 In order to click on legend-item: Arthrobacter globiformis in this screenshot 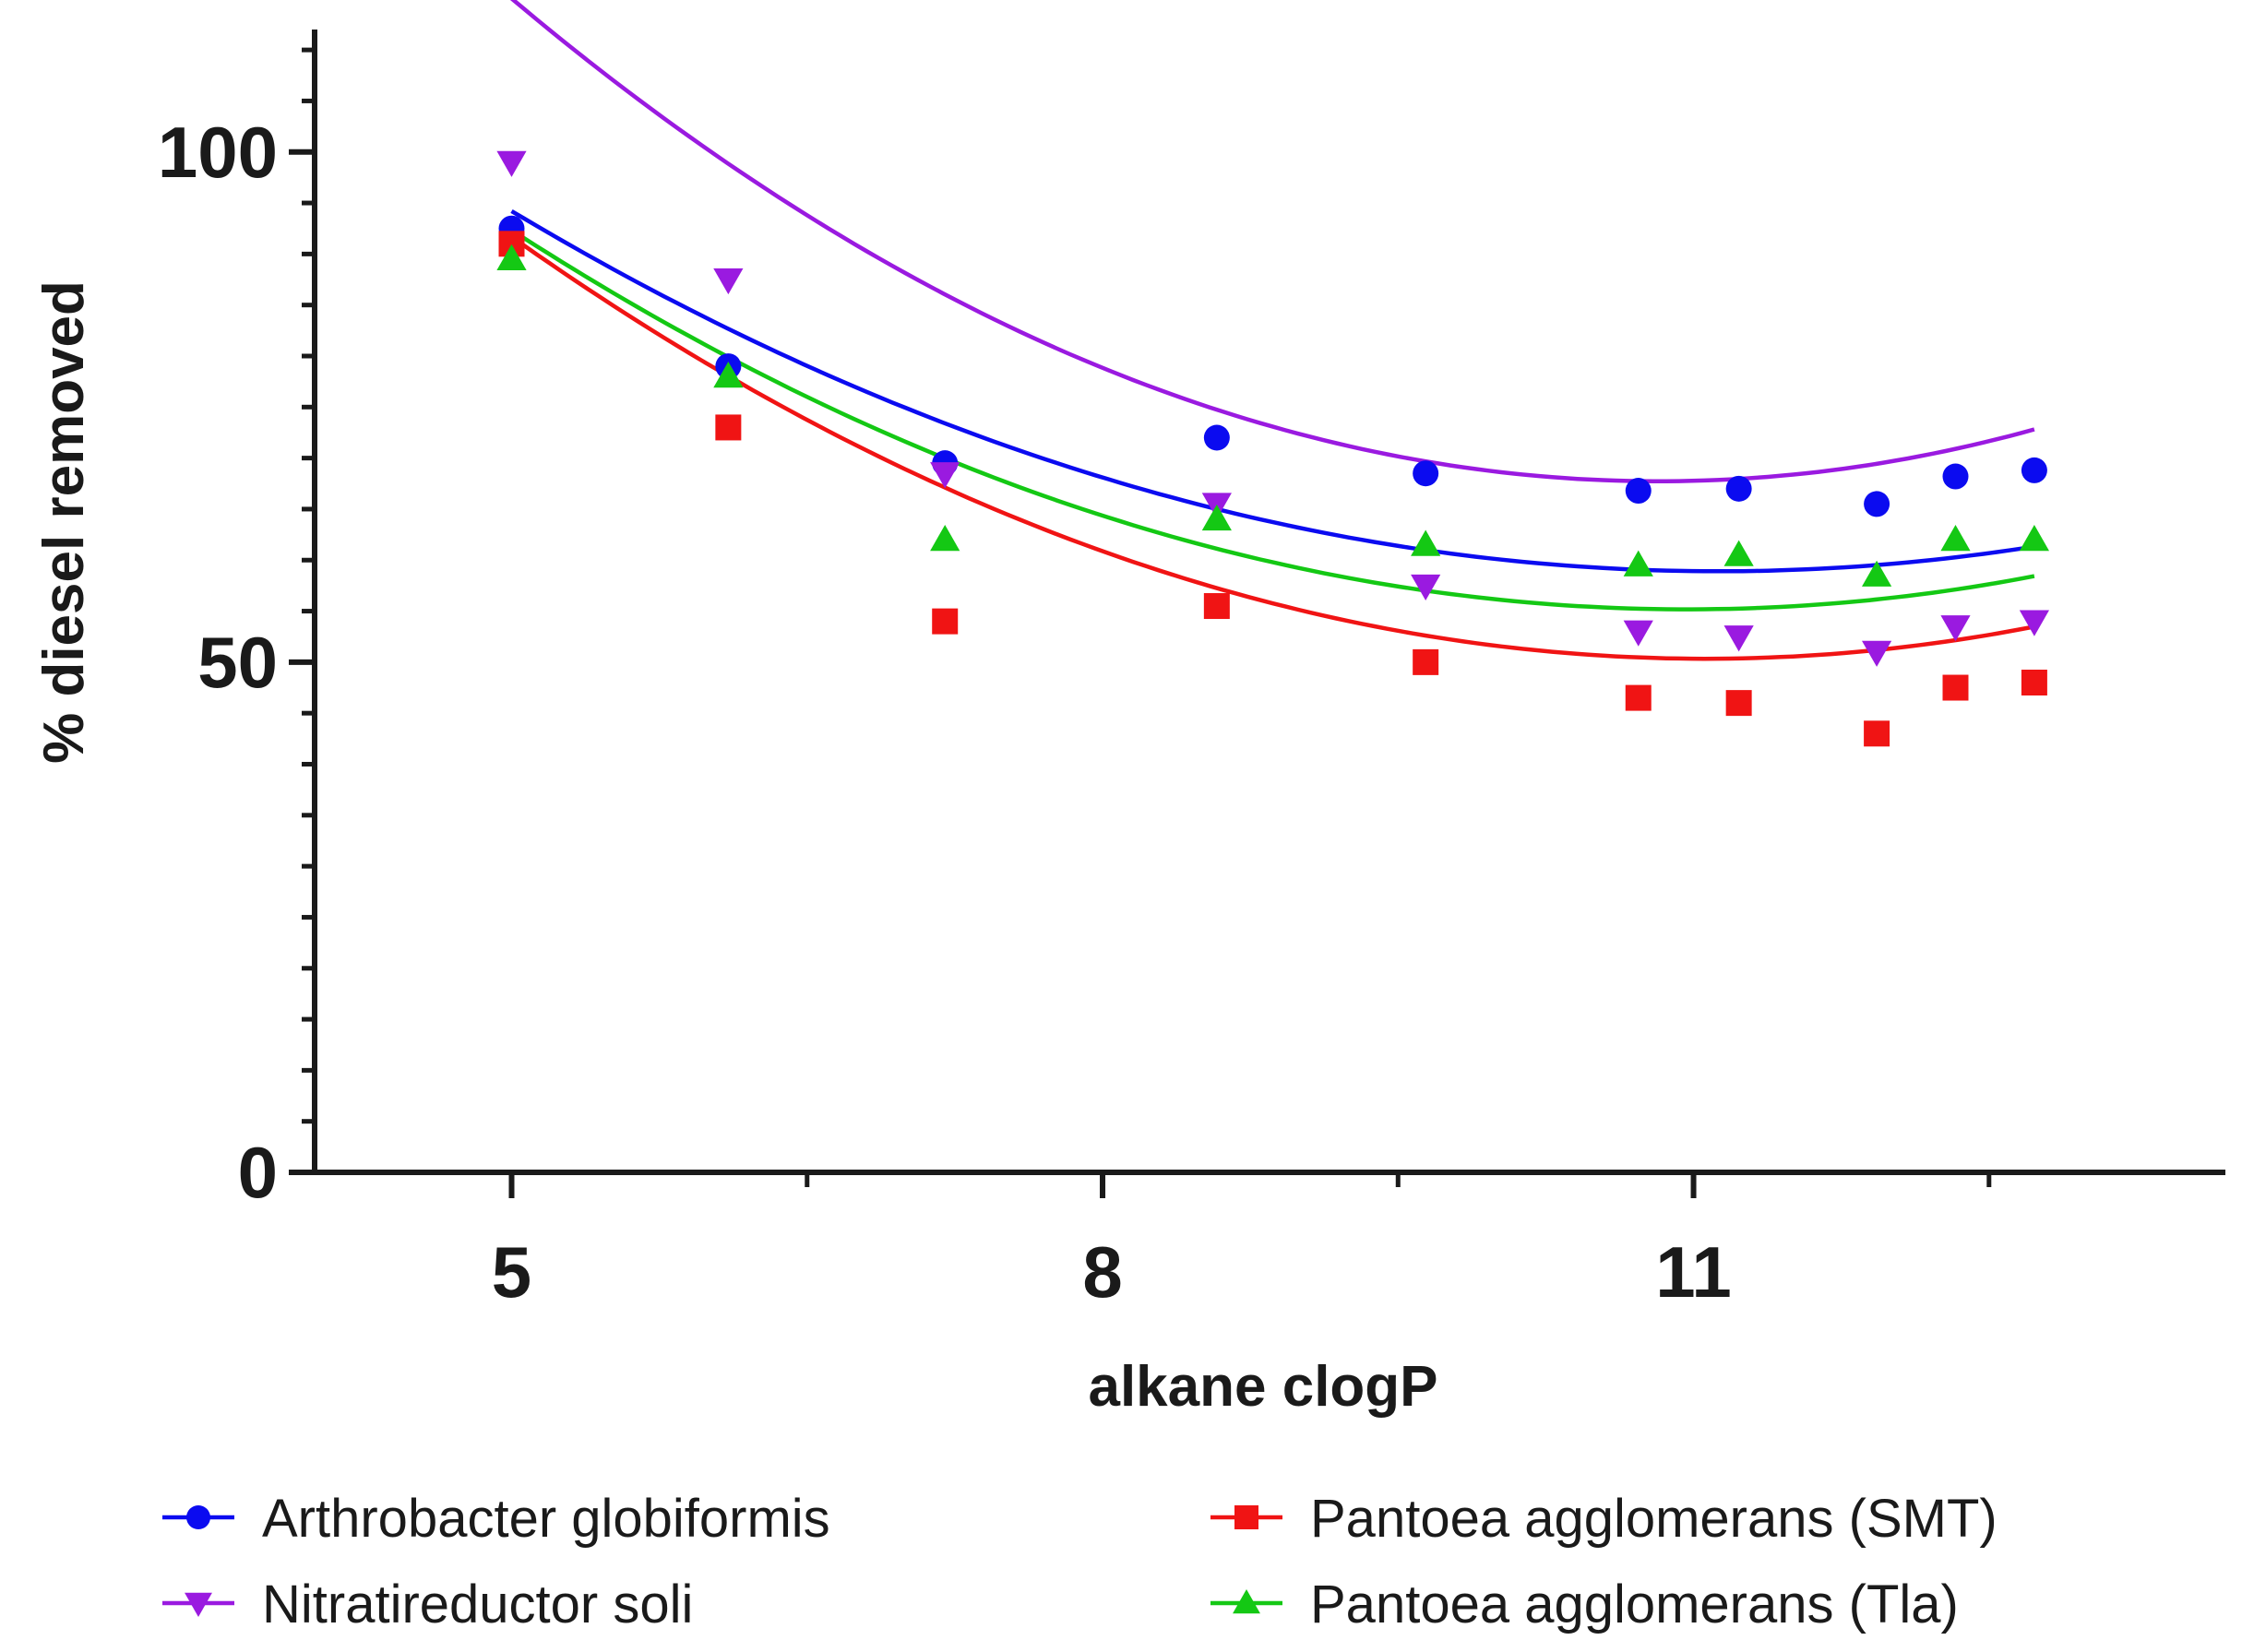, I will do `click(496, 1519)`.